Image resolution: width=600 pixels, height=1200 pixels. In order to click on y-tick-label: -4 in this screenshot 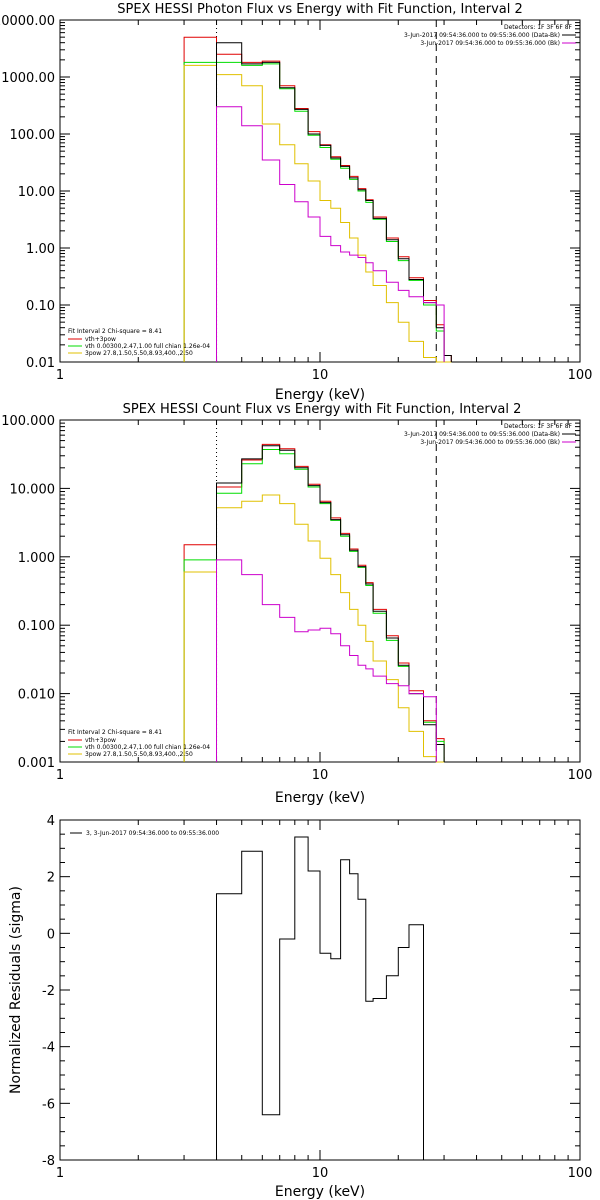, I will do `click(48, 1048)`.